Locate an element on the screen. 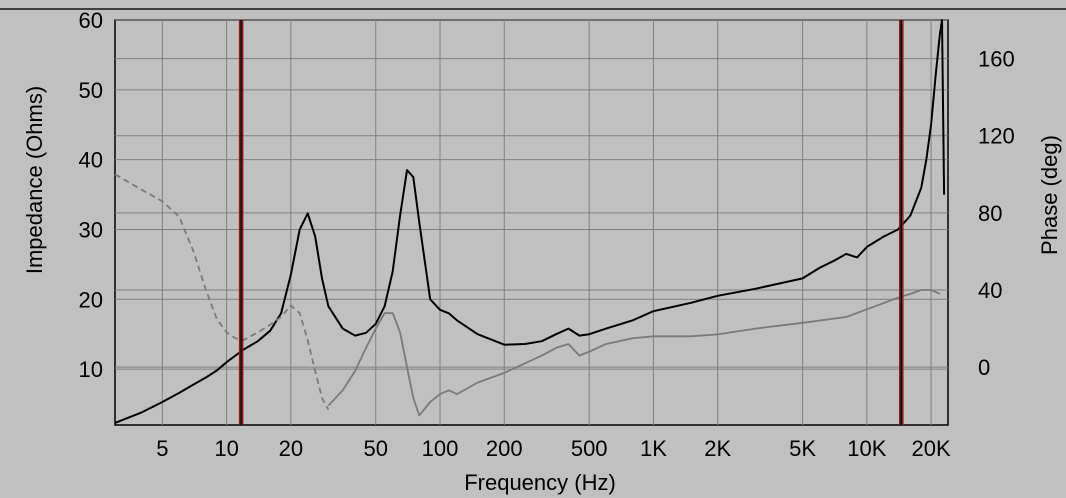 Image resolution: width=1066 pixels, height=498 pixels. y2-tick-label-2: 80 is located at coordinates (990, 213).